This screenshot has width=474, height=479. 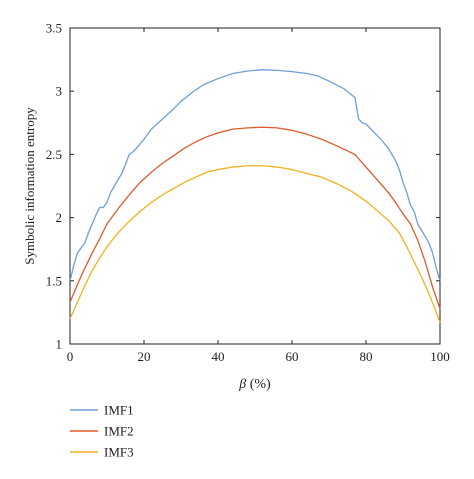 What do you see at coordinates (54, 28) in the screenshot?
I see `y-tick-label: 3.5` at bounding box center [54, 28].